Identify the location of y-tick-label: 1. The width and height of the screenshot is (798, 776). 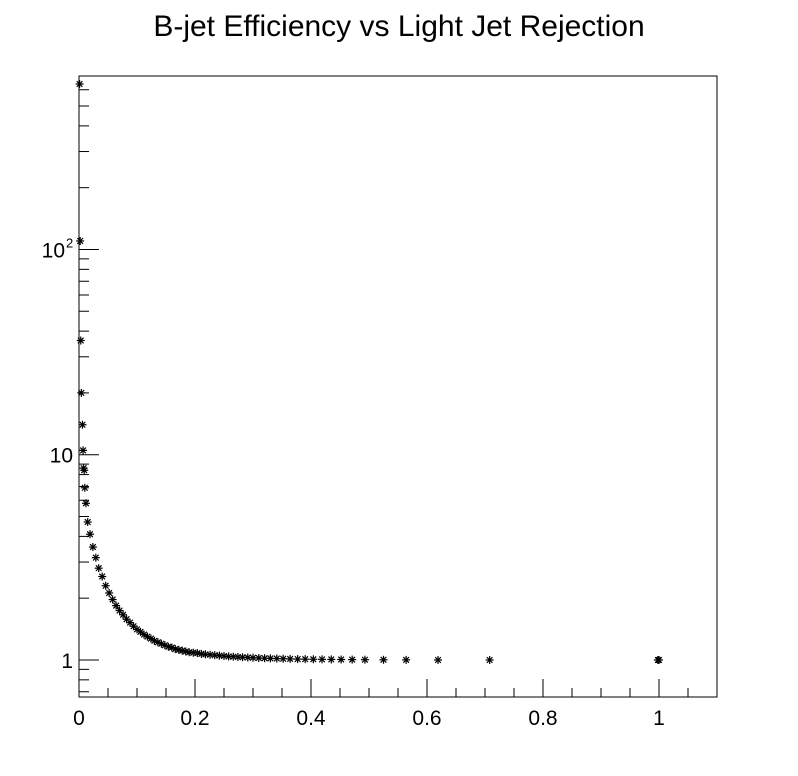
(67, 661).